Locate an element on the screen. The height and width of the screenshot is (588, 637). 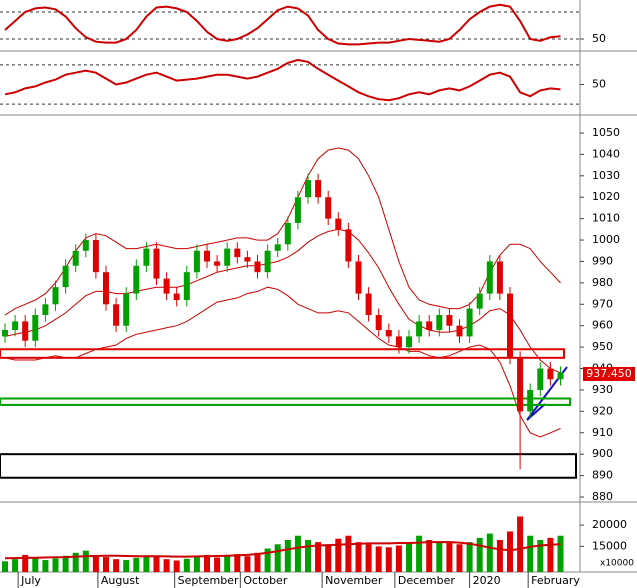
y-tick-label: 970 is located at coordinates (602, 303).